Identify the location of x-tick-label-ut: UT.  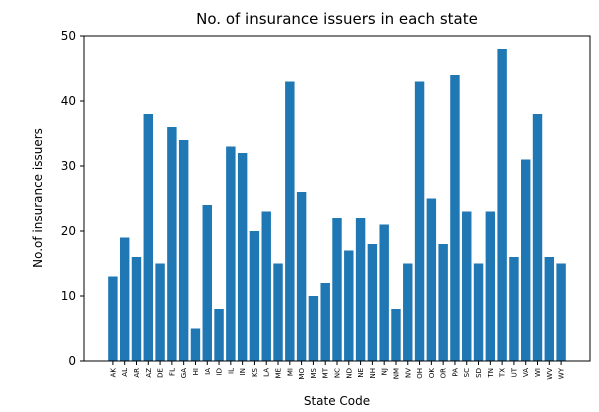
(514, 372).